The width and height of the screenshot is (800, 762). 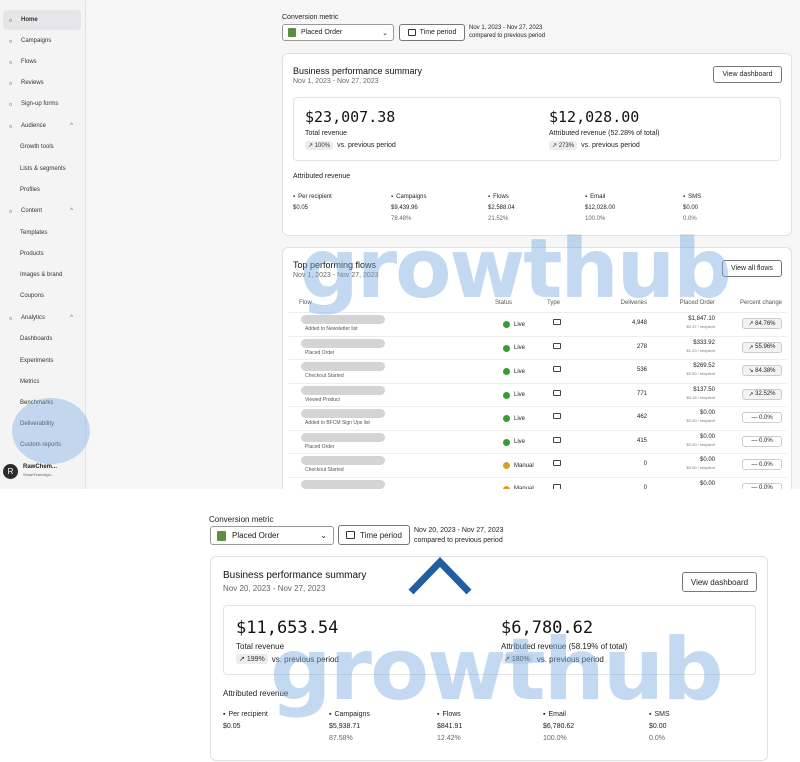 What do you see at coordinates (37, 403) in the screenshot?
I see `sidebar-item-label: Benchmarks` at bounding box center [37, 403].